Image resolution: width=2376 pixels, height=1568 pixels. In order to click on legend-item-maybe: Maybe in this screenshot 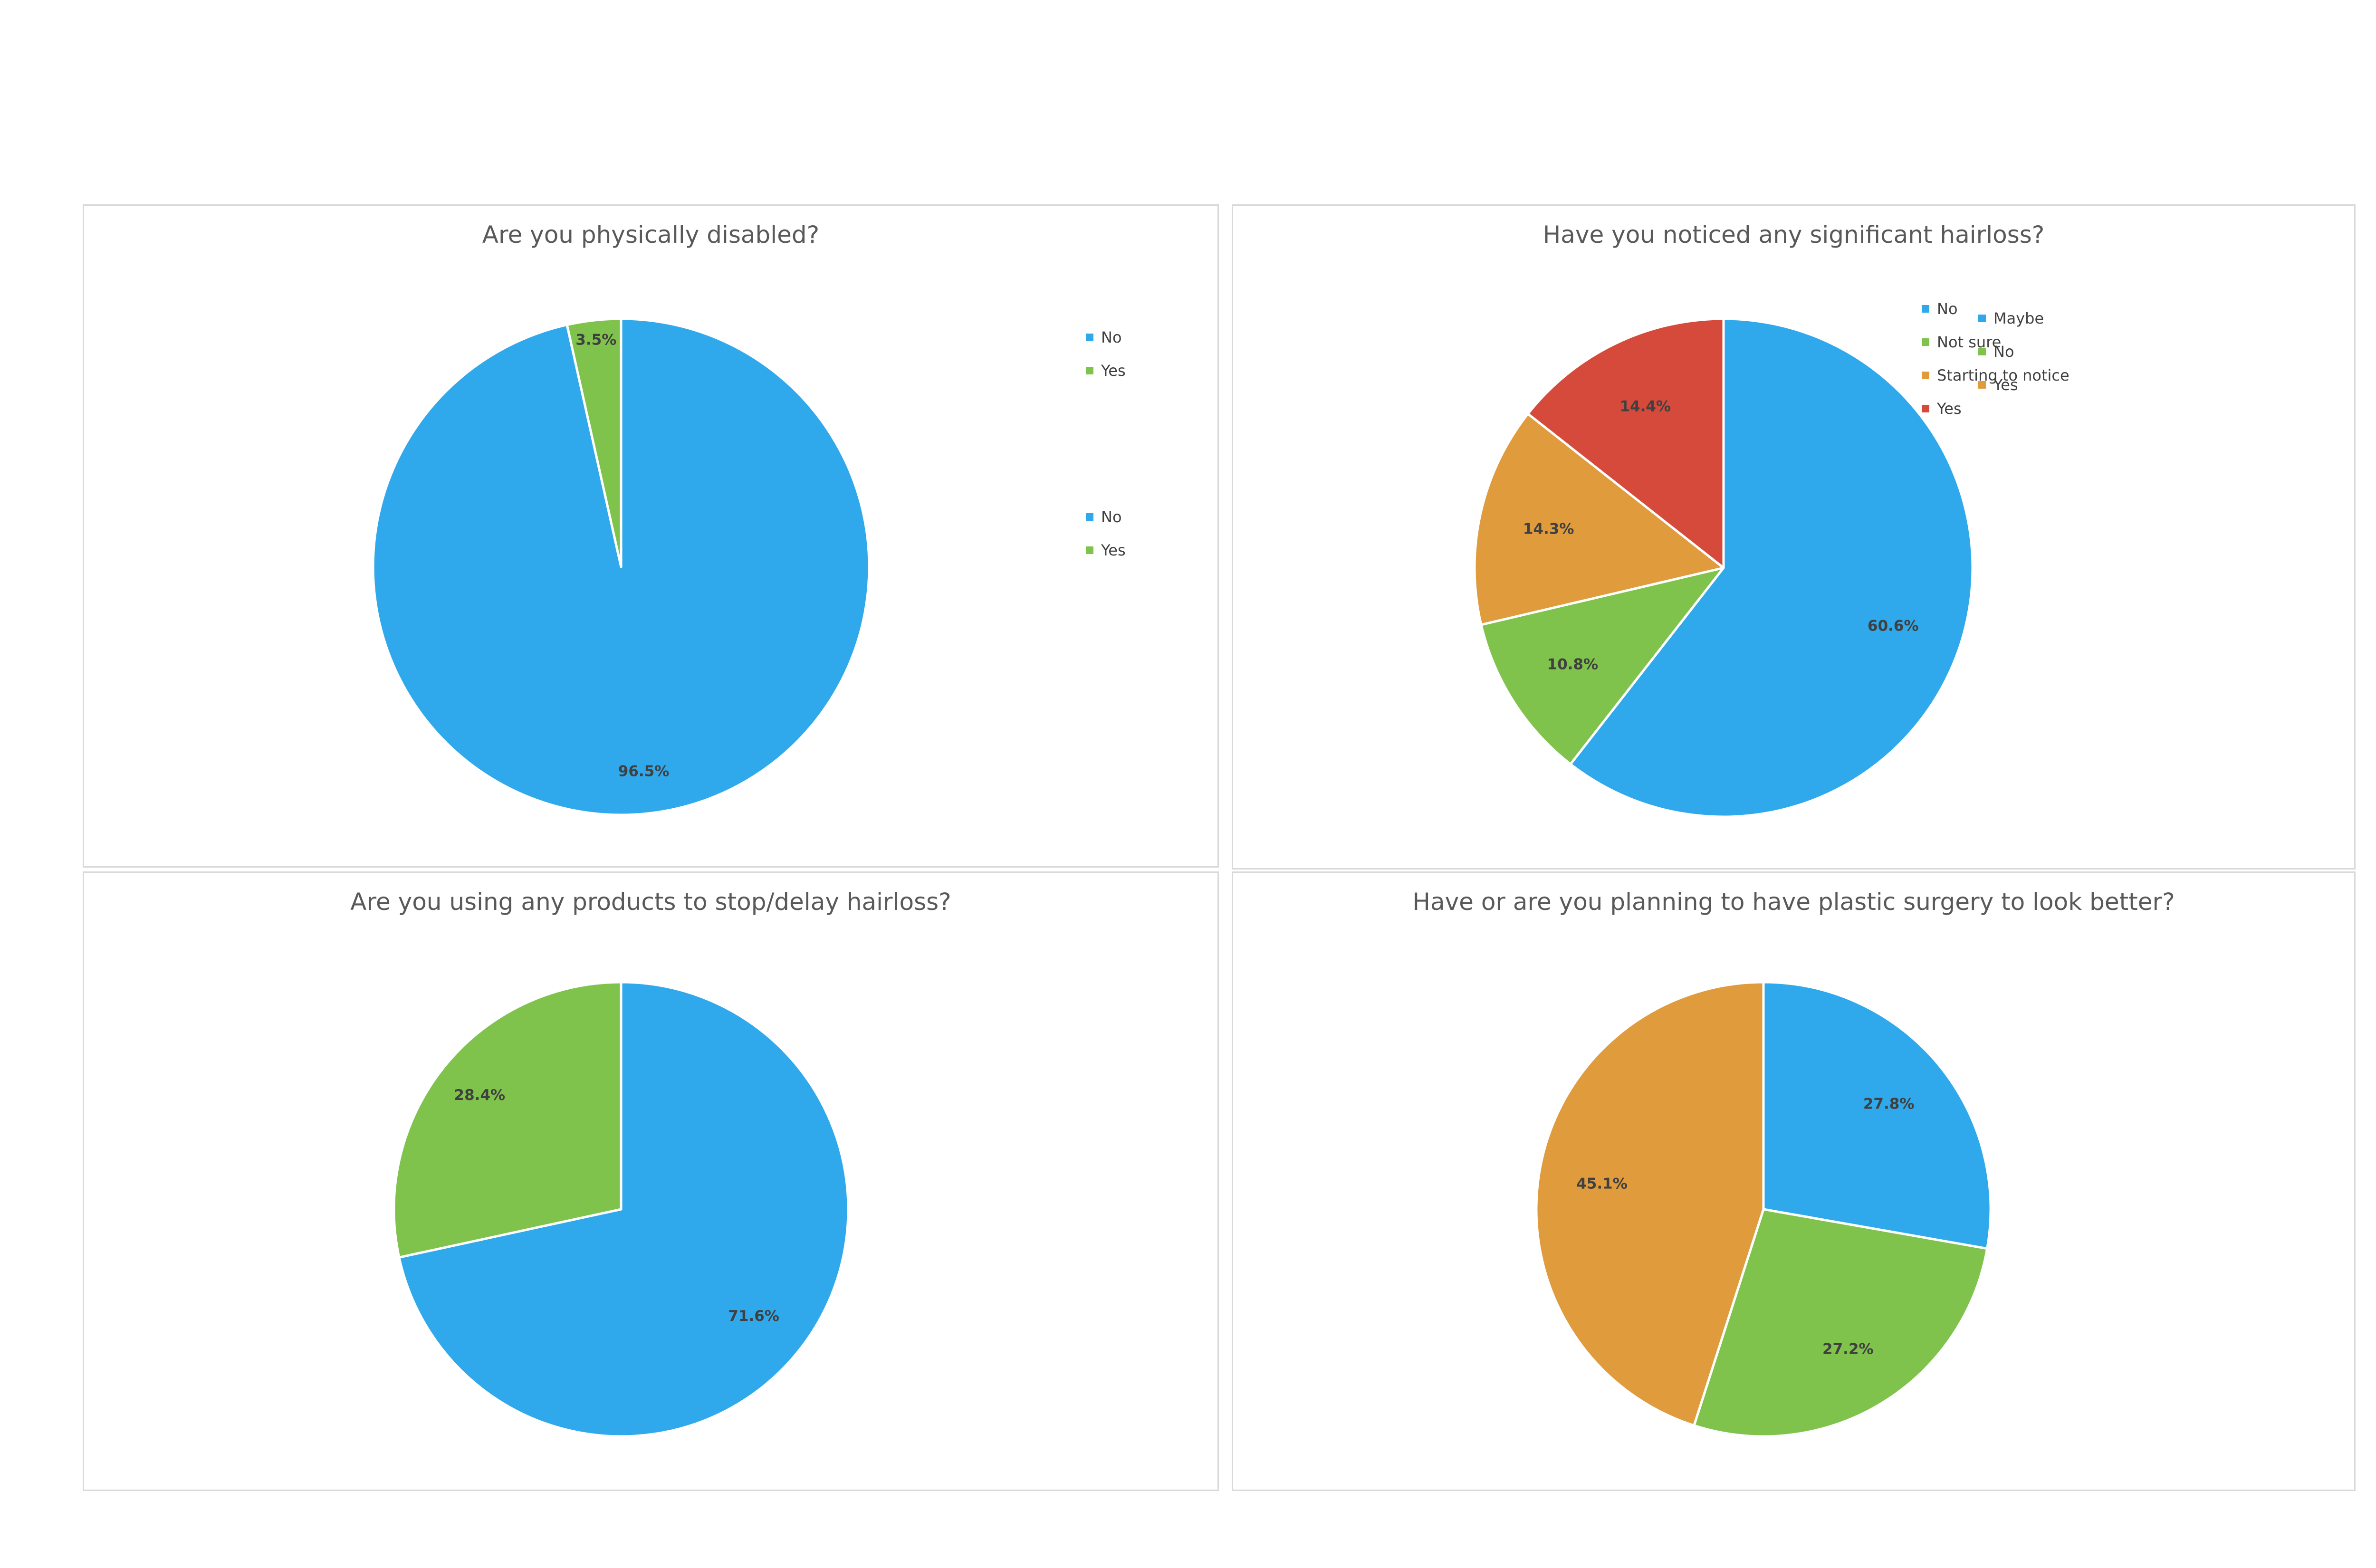, I will do `click(2011, 319)`.